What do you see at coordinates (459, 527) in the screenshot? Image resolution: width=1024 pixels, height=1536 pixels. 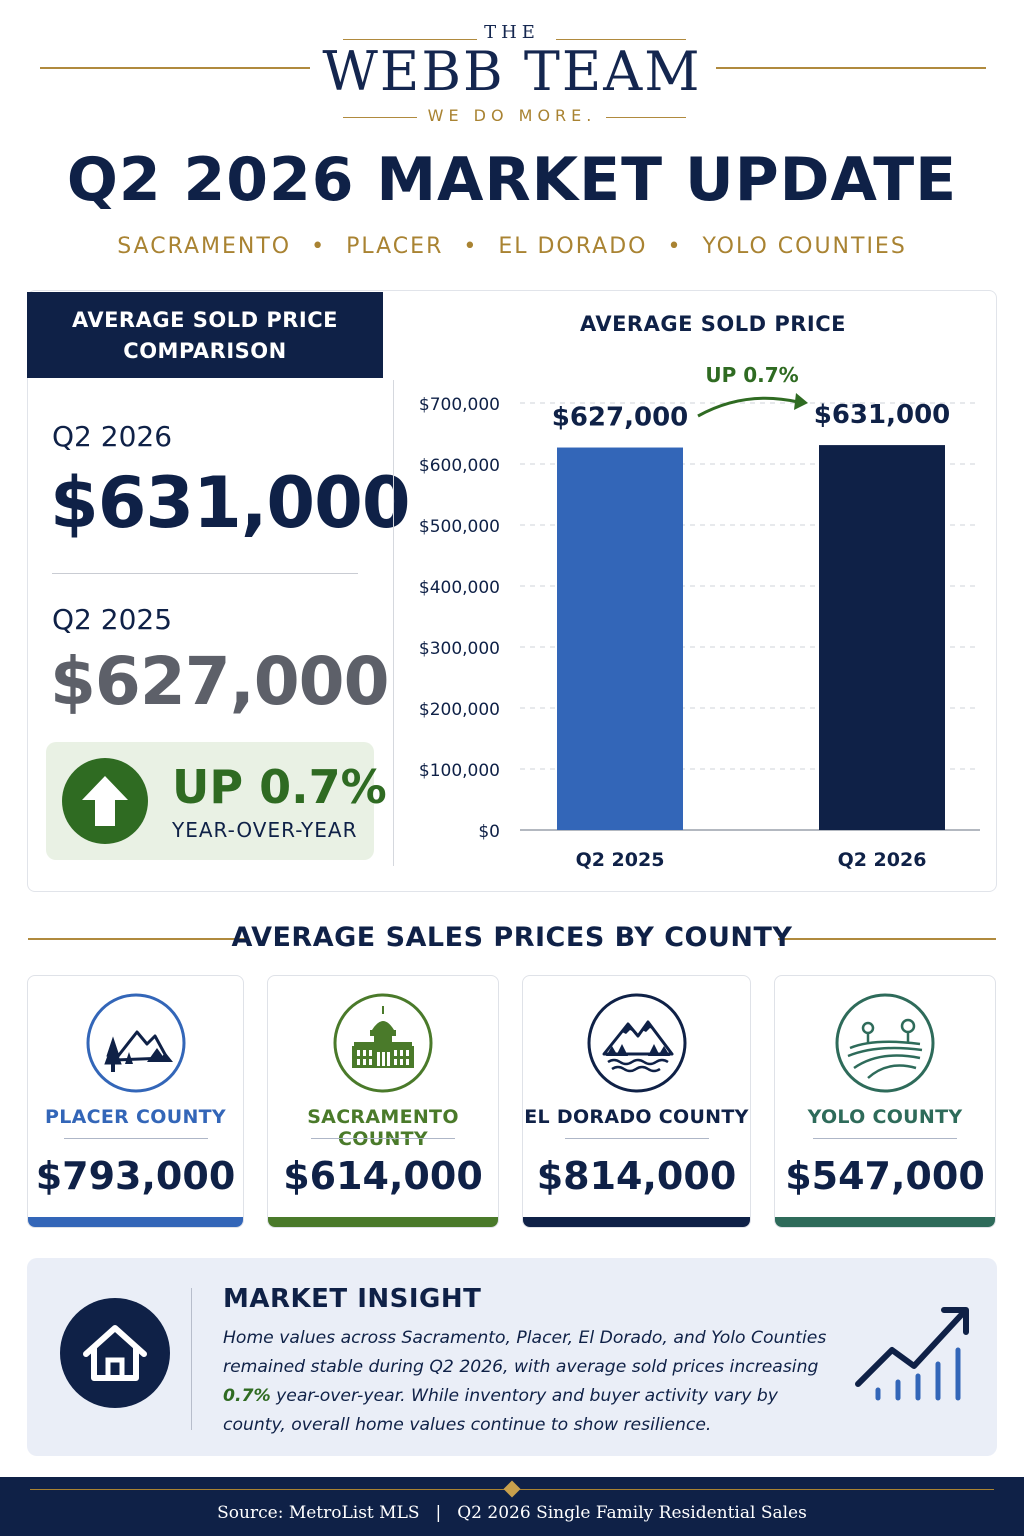 I see `y-tick-label: $500,000` at bounding box center [459, 527].